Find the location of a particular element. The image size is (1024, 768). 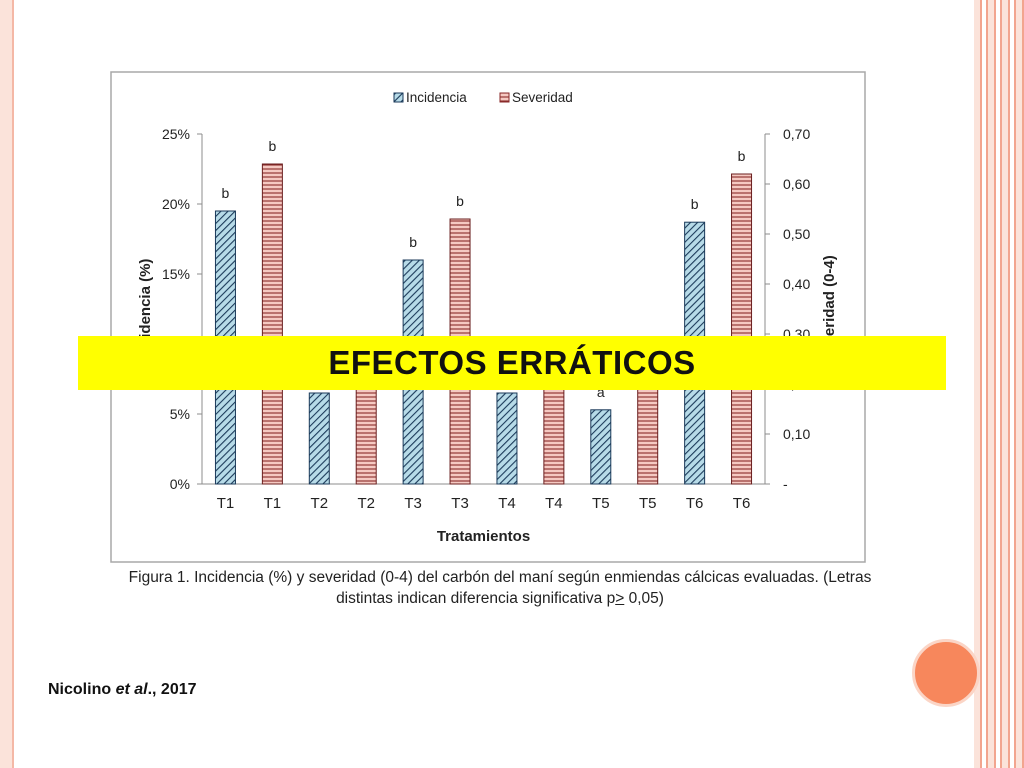

decorative-circle is located at coordinates (946, 673).